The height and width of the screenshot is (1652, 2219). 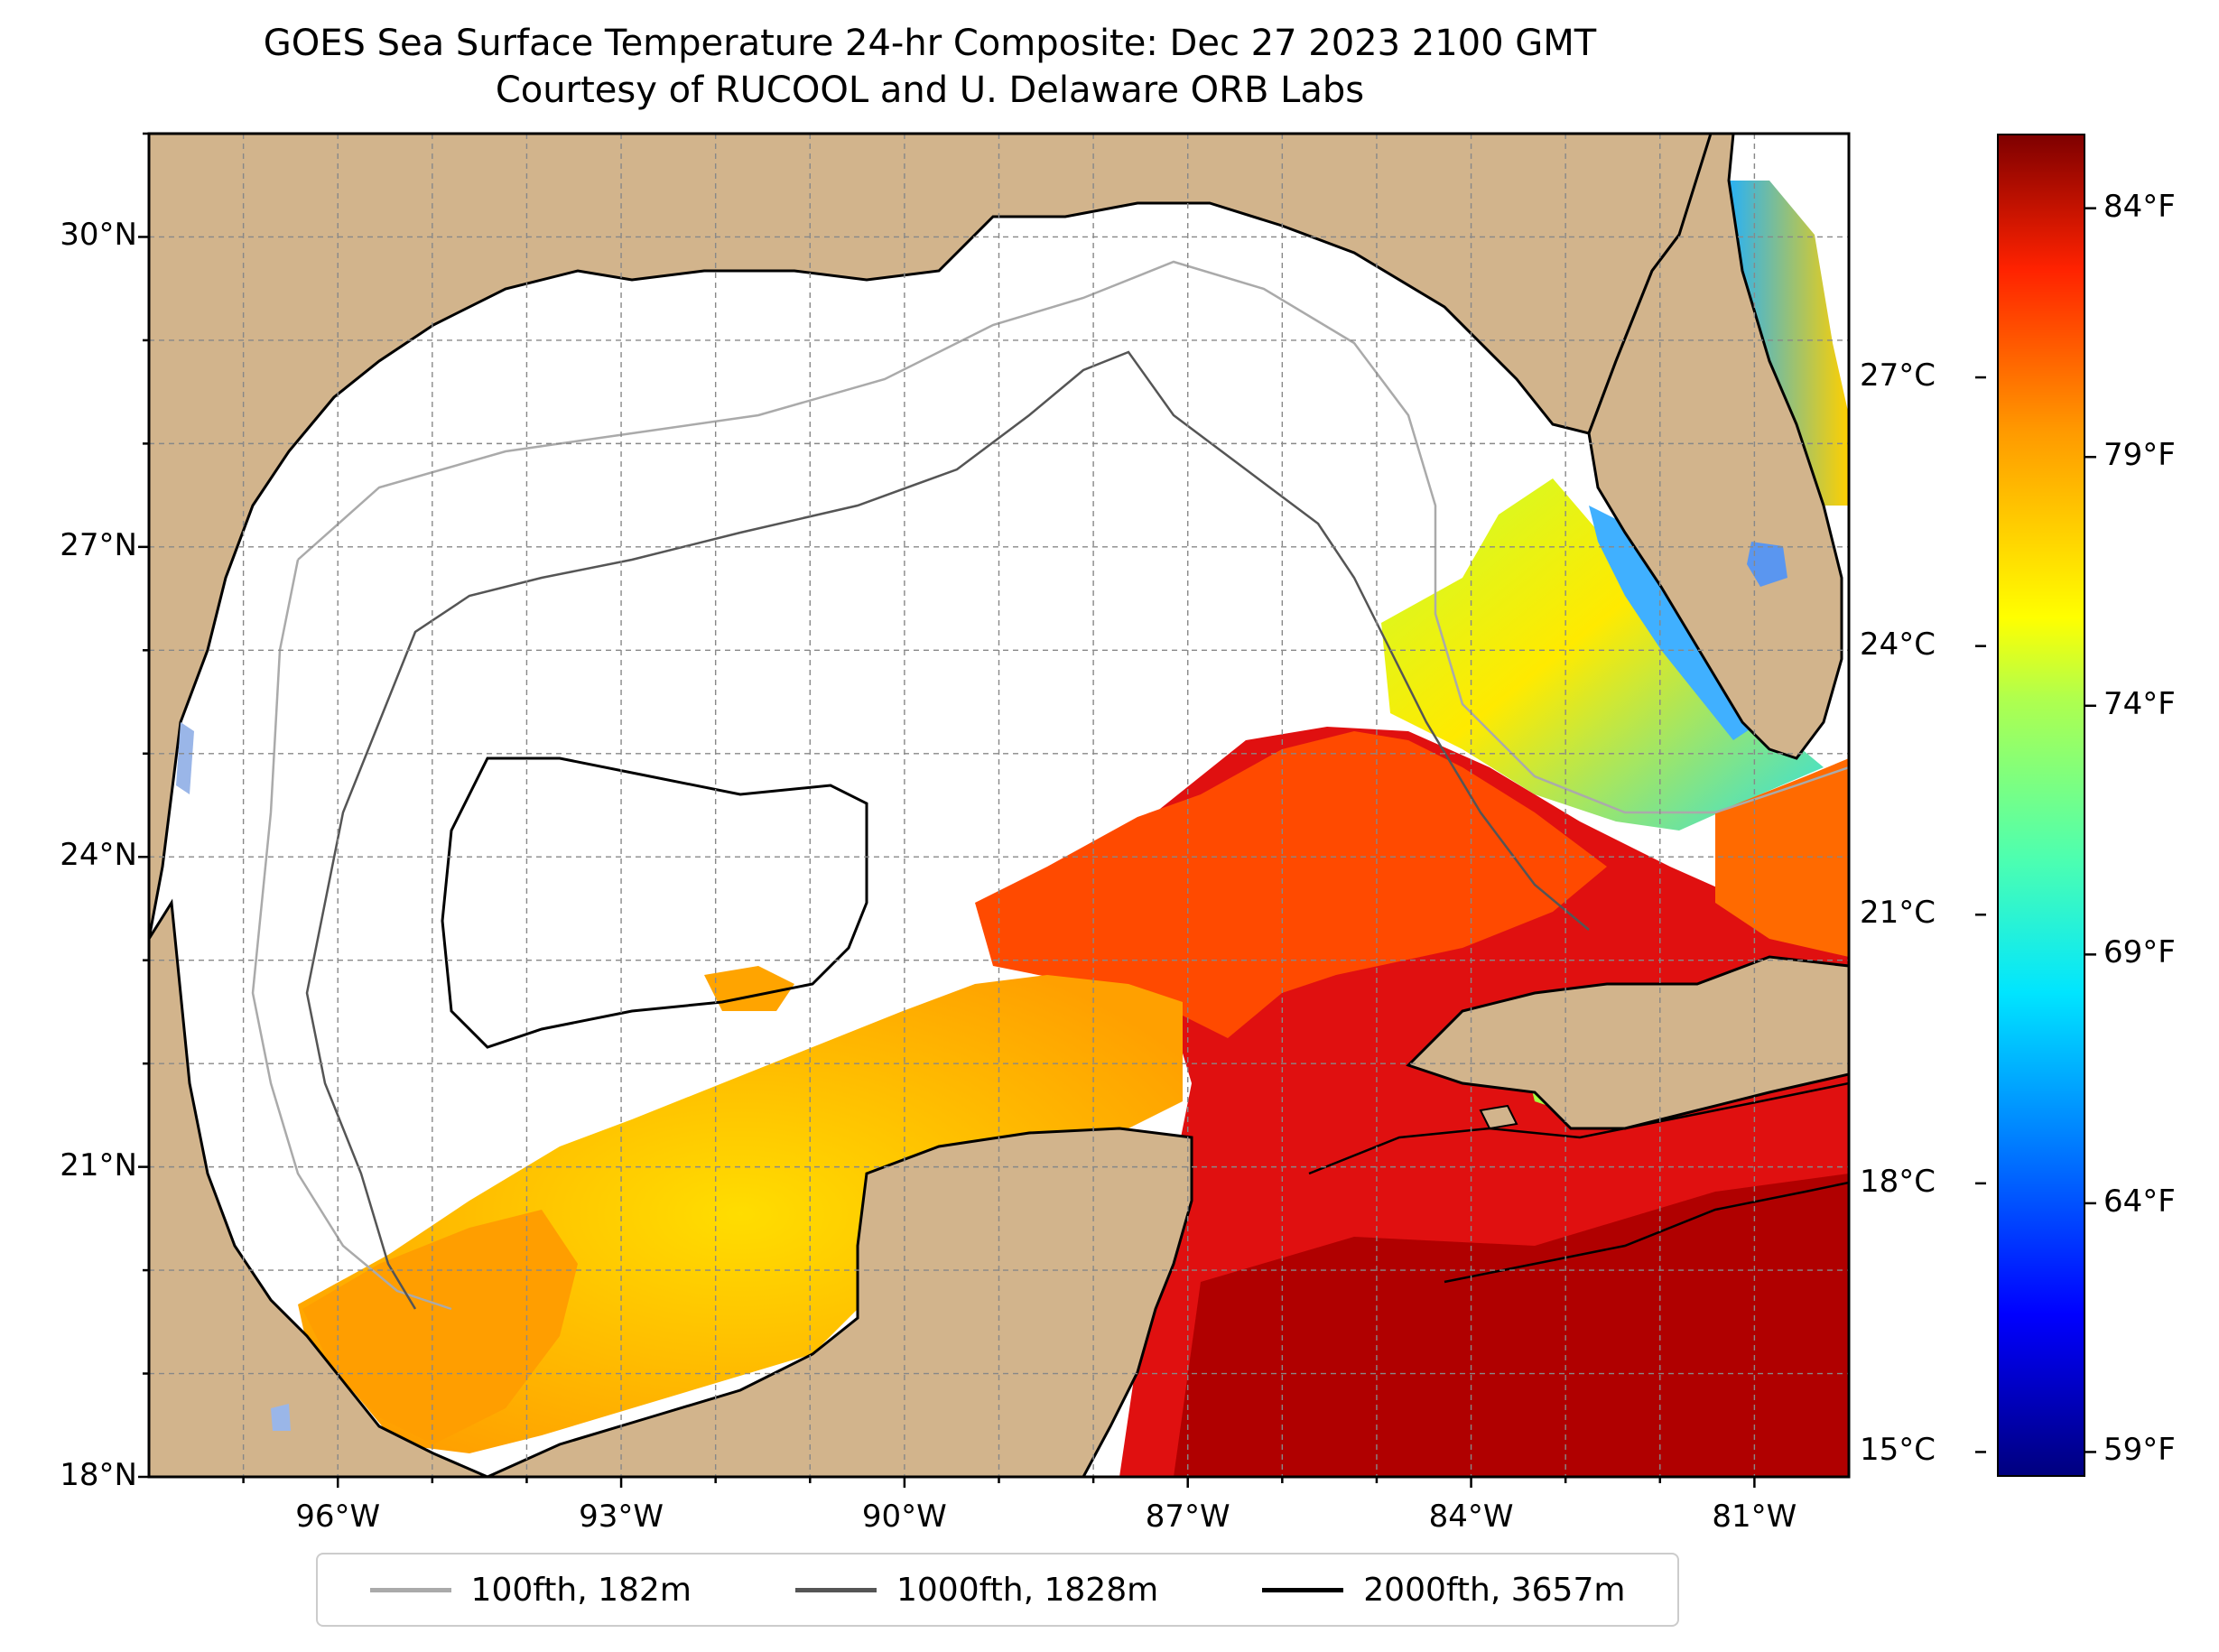 What do you see at coordinates (1578, 1182) in the screenshot?
I see `contour-2000fth-caribbean` at bounding box center [1578, 1182].